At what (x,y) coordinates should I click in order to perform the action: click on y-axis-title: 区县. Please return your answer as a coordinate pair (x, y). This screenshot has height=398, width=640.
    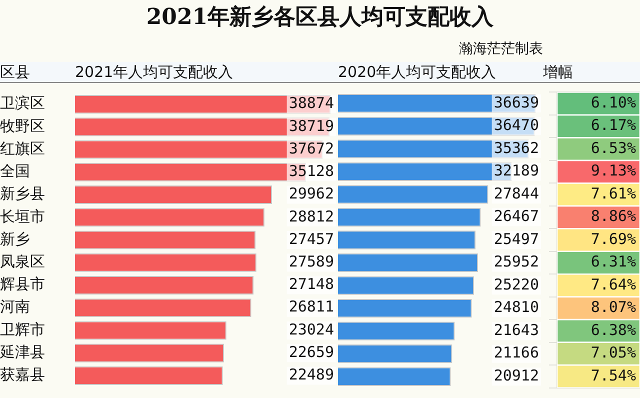
    Looking at the image, I should click on (37, 72).